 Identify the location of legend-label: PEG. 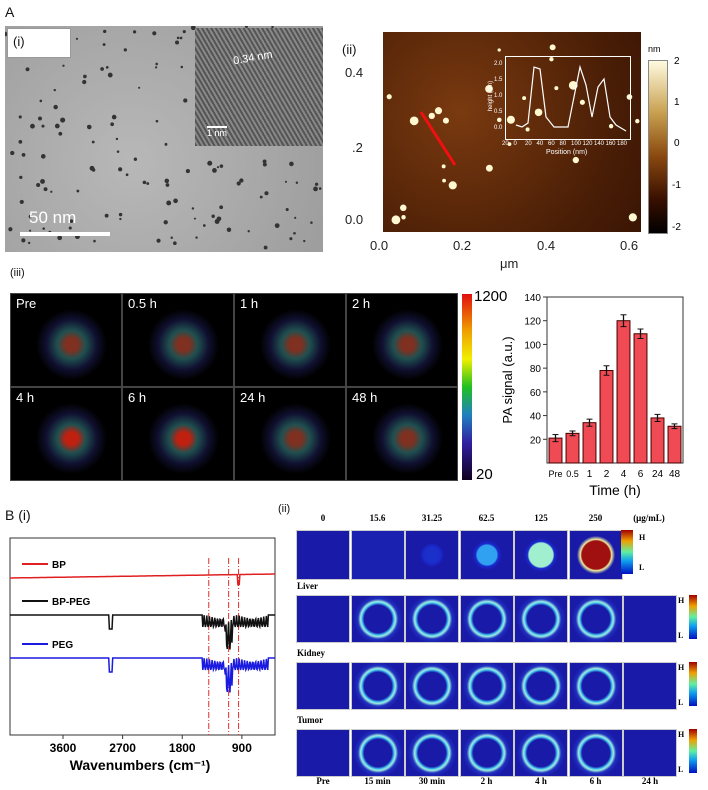
(62, 645).